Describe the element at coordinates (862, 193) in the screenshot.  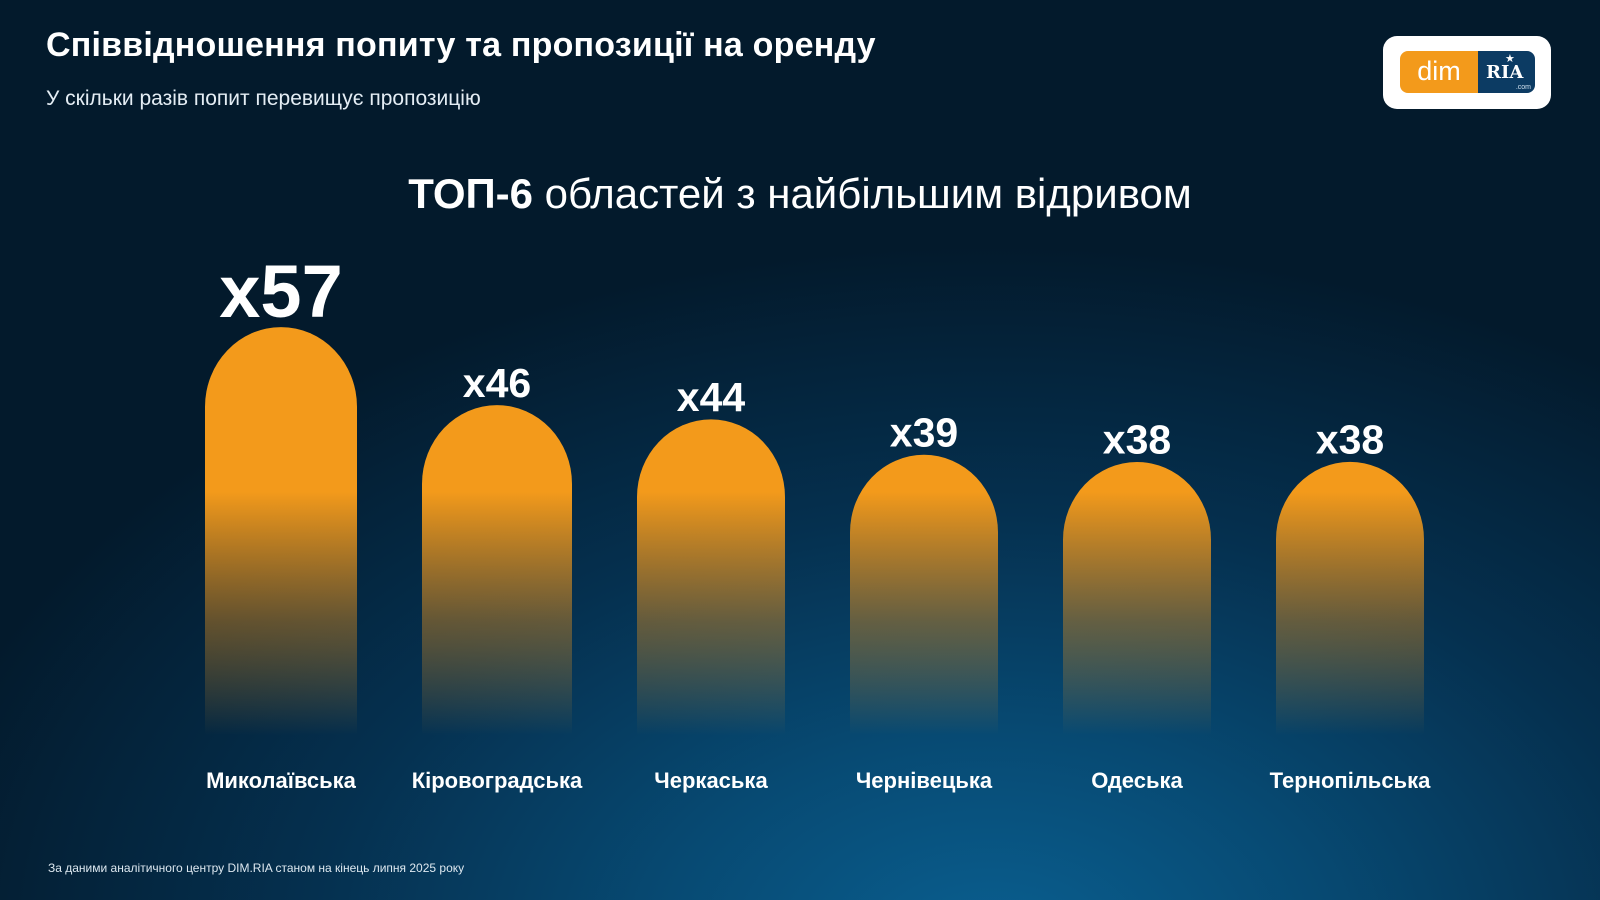
I see `chart-heading-rest: областей з найбільшим відривом` at that location.